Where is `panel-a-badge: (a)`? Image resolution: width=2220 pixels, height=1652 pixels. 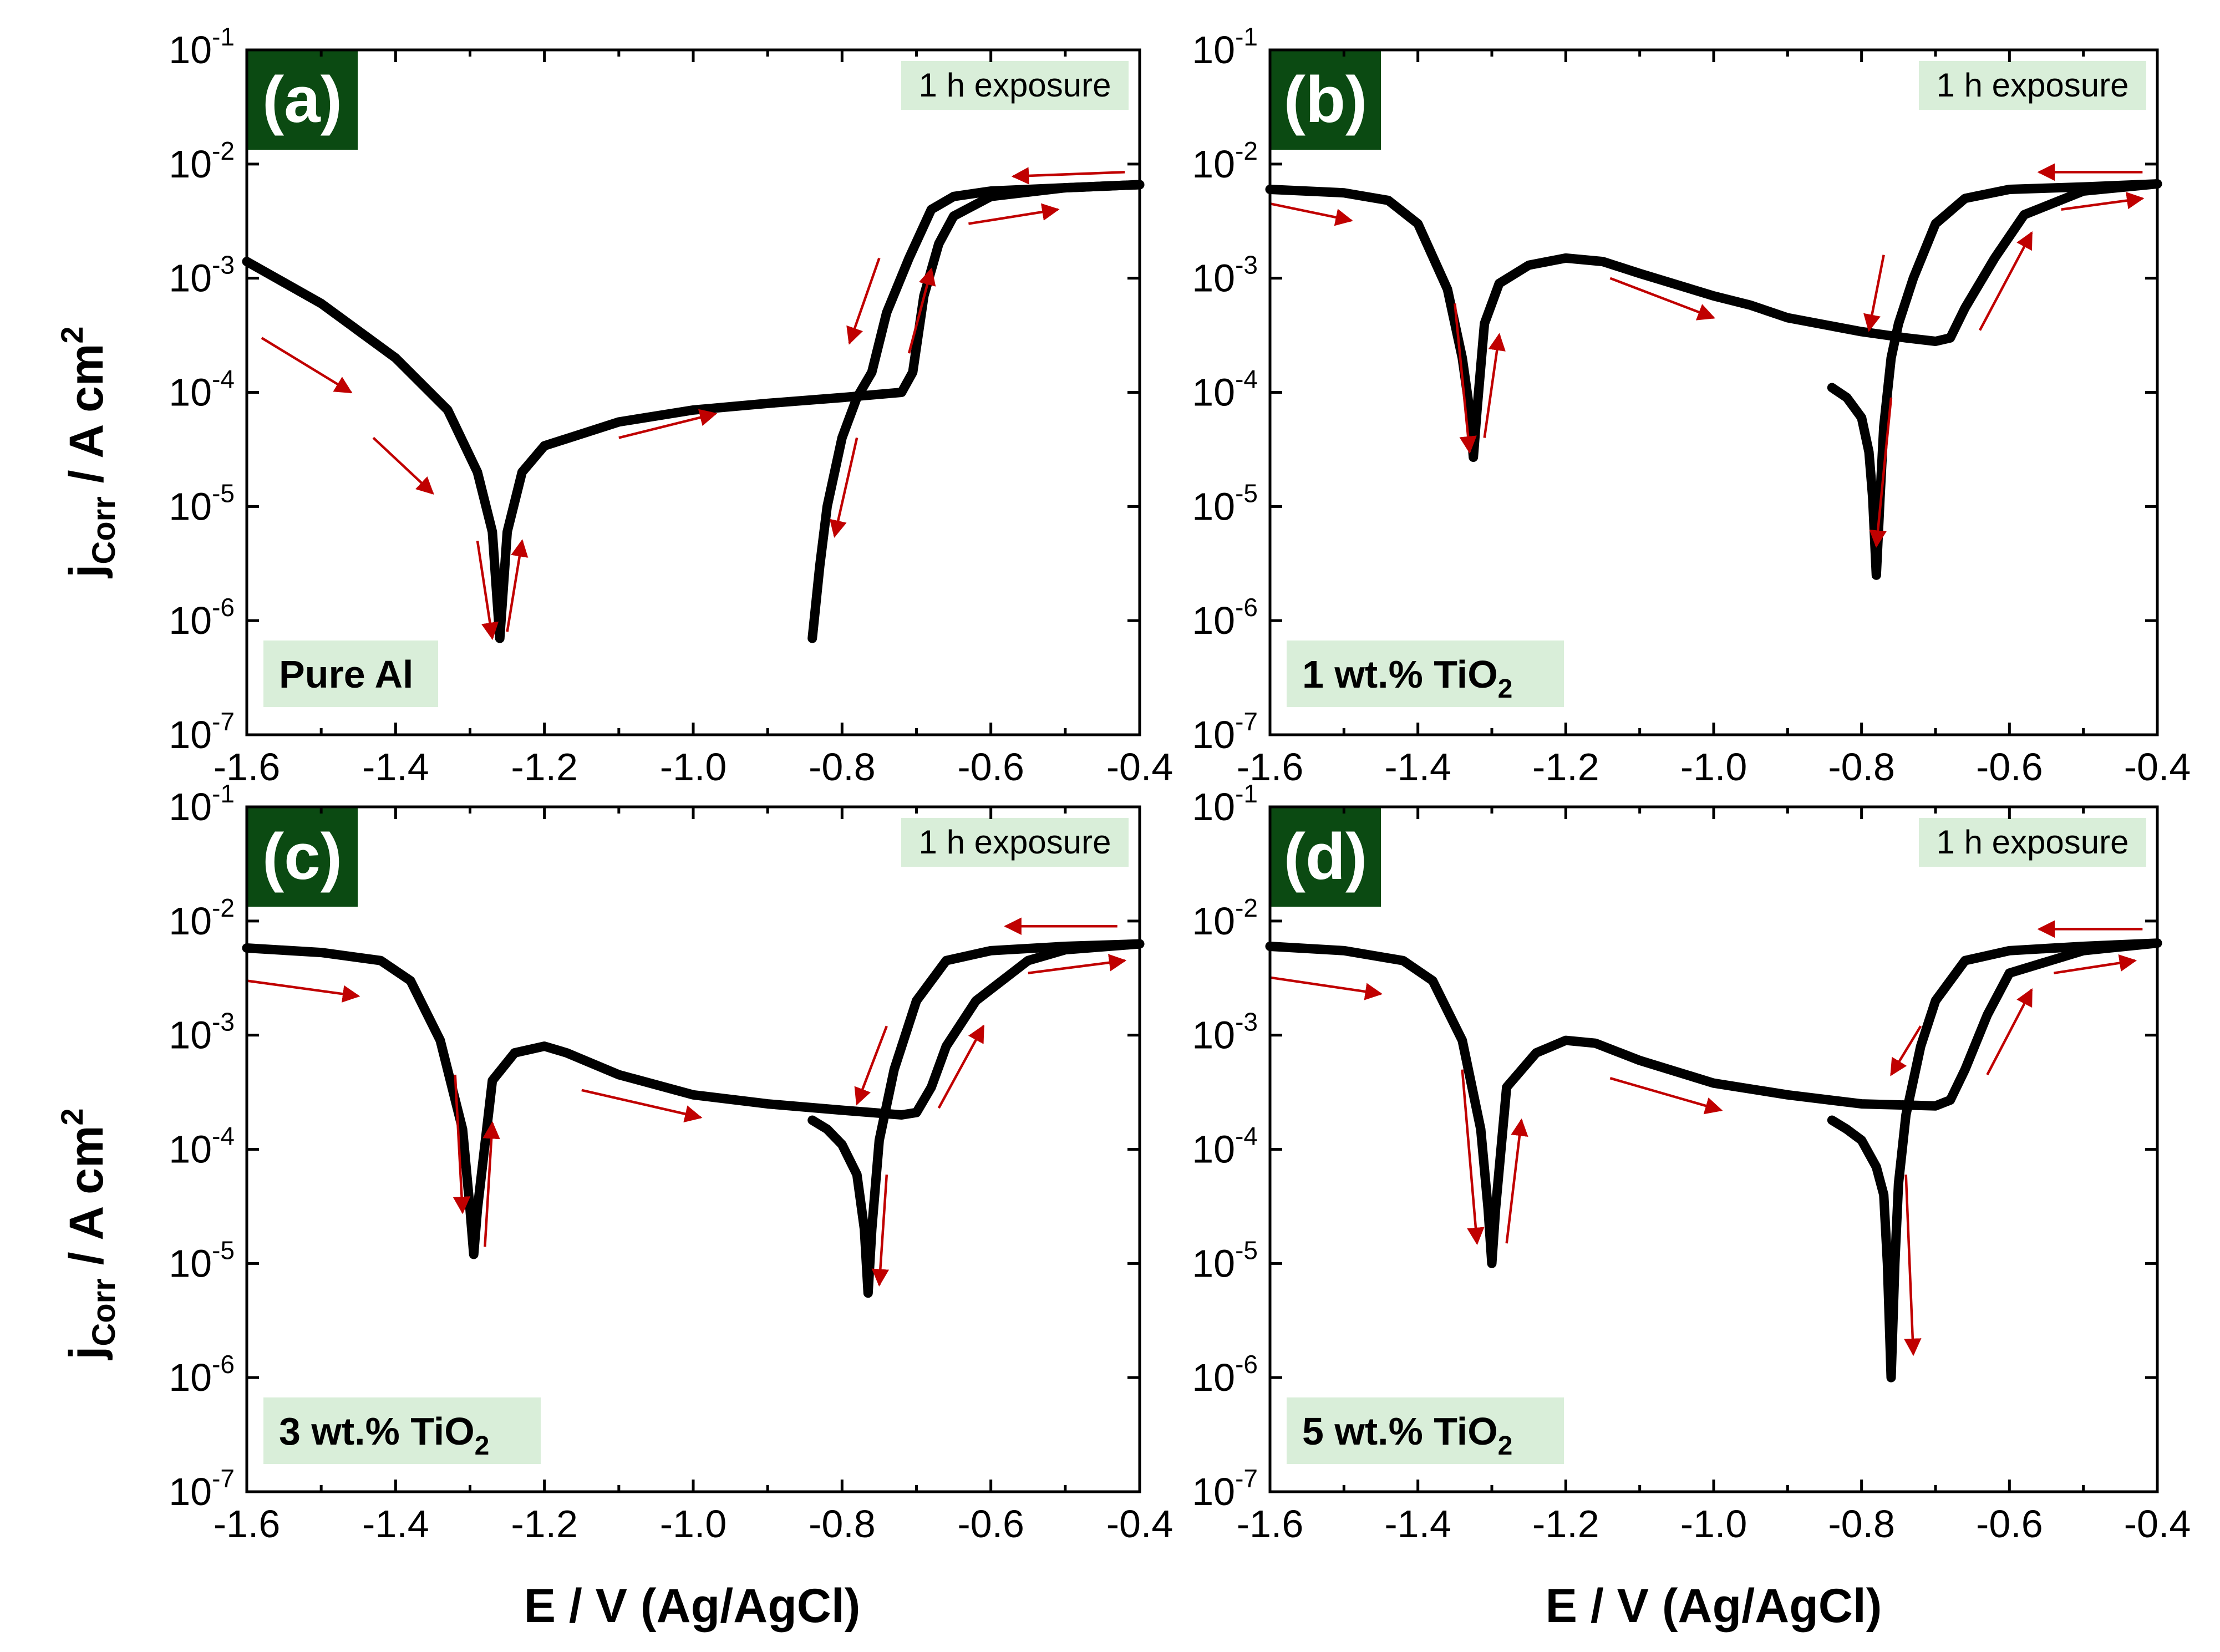
panel-a-badge: (a) is located at coordinates (302, 100).